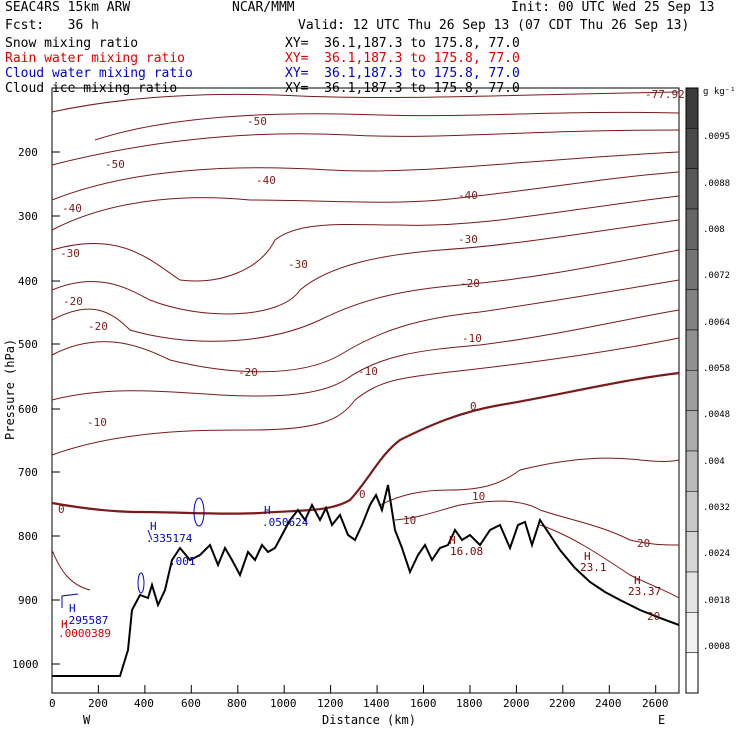 The height and width of the screenshot is (740, 740). What do you see at coordinates (263, 7) in the screenshot?
I see `center-name: NCAR/MMM` at bounding box center [263, 7].